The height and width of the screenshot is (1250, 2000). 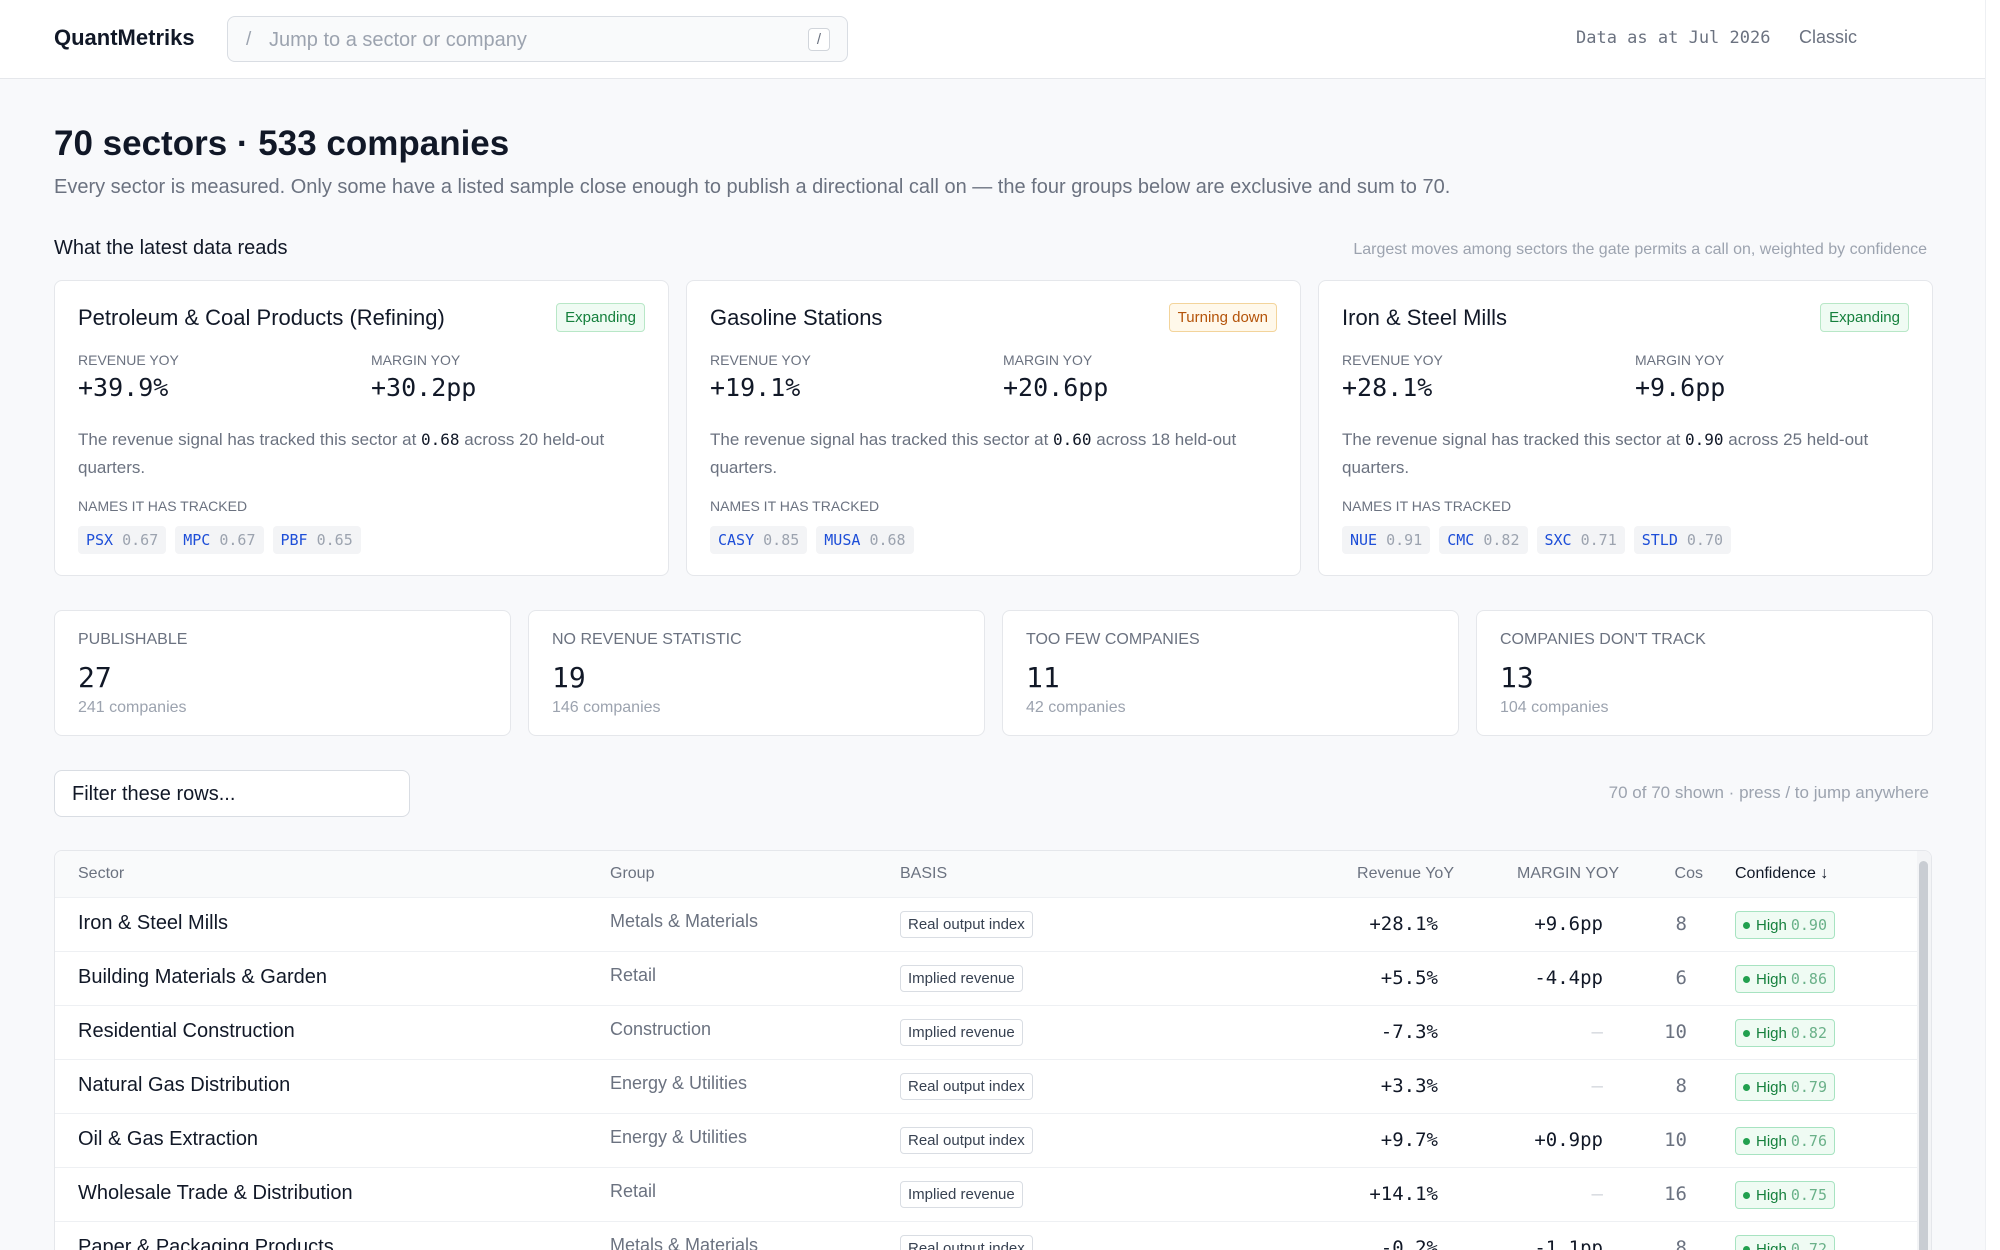 What do you see at coordinates (153, 923) in the screenshot?
I see `cell-sector: Iron & Steel Mills` at bounding box center [153, 923].